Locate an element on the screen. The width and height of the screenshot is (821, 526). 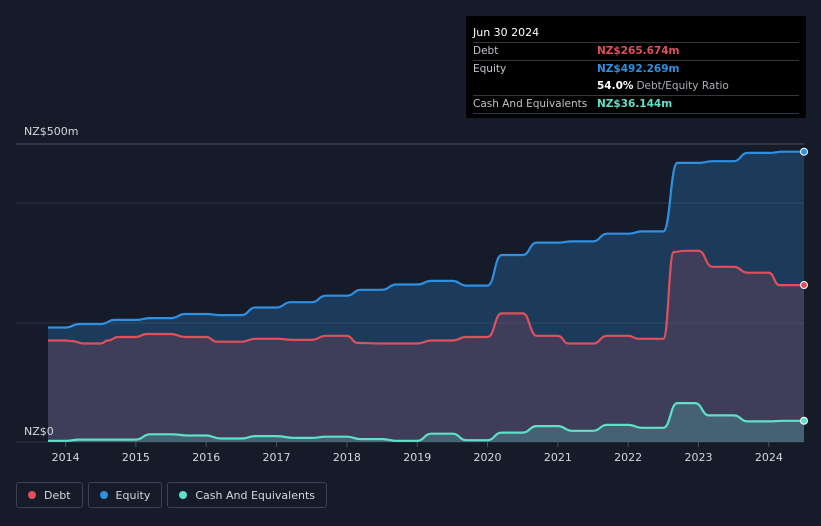
tooltip-row-equity: Equity NZ$492.269m is located at coordinates (636, 69).